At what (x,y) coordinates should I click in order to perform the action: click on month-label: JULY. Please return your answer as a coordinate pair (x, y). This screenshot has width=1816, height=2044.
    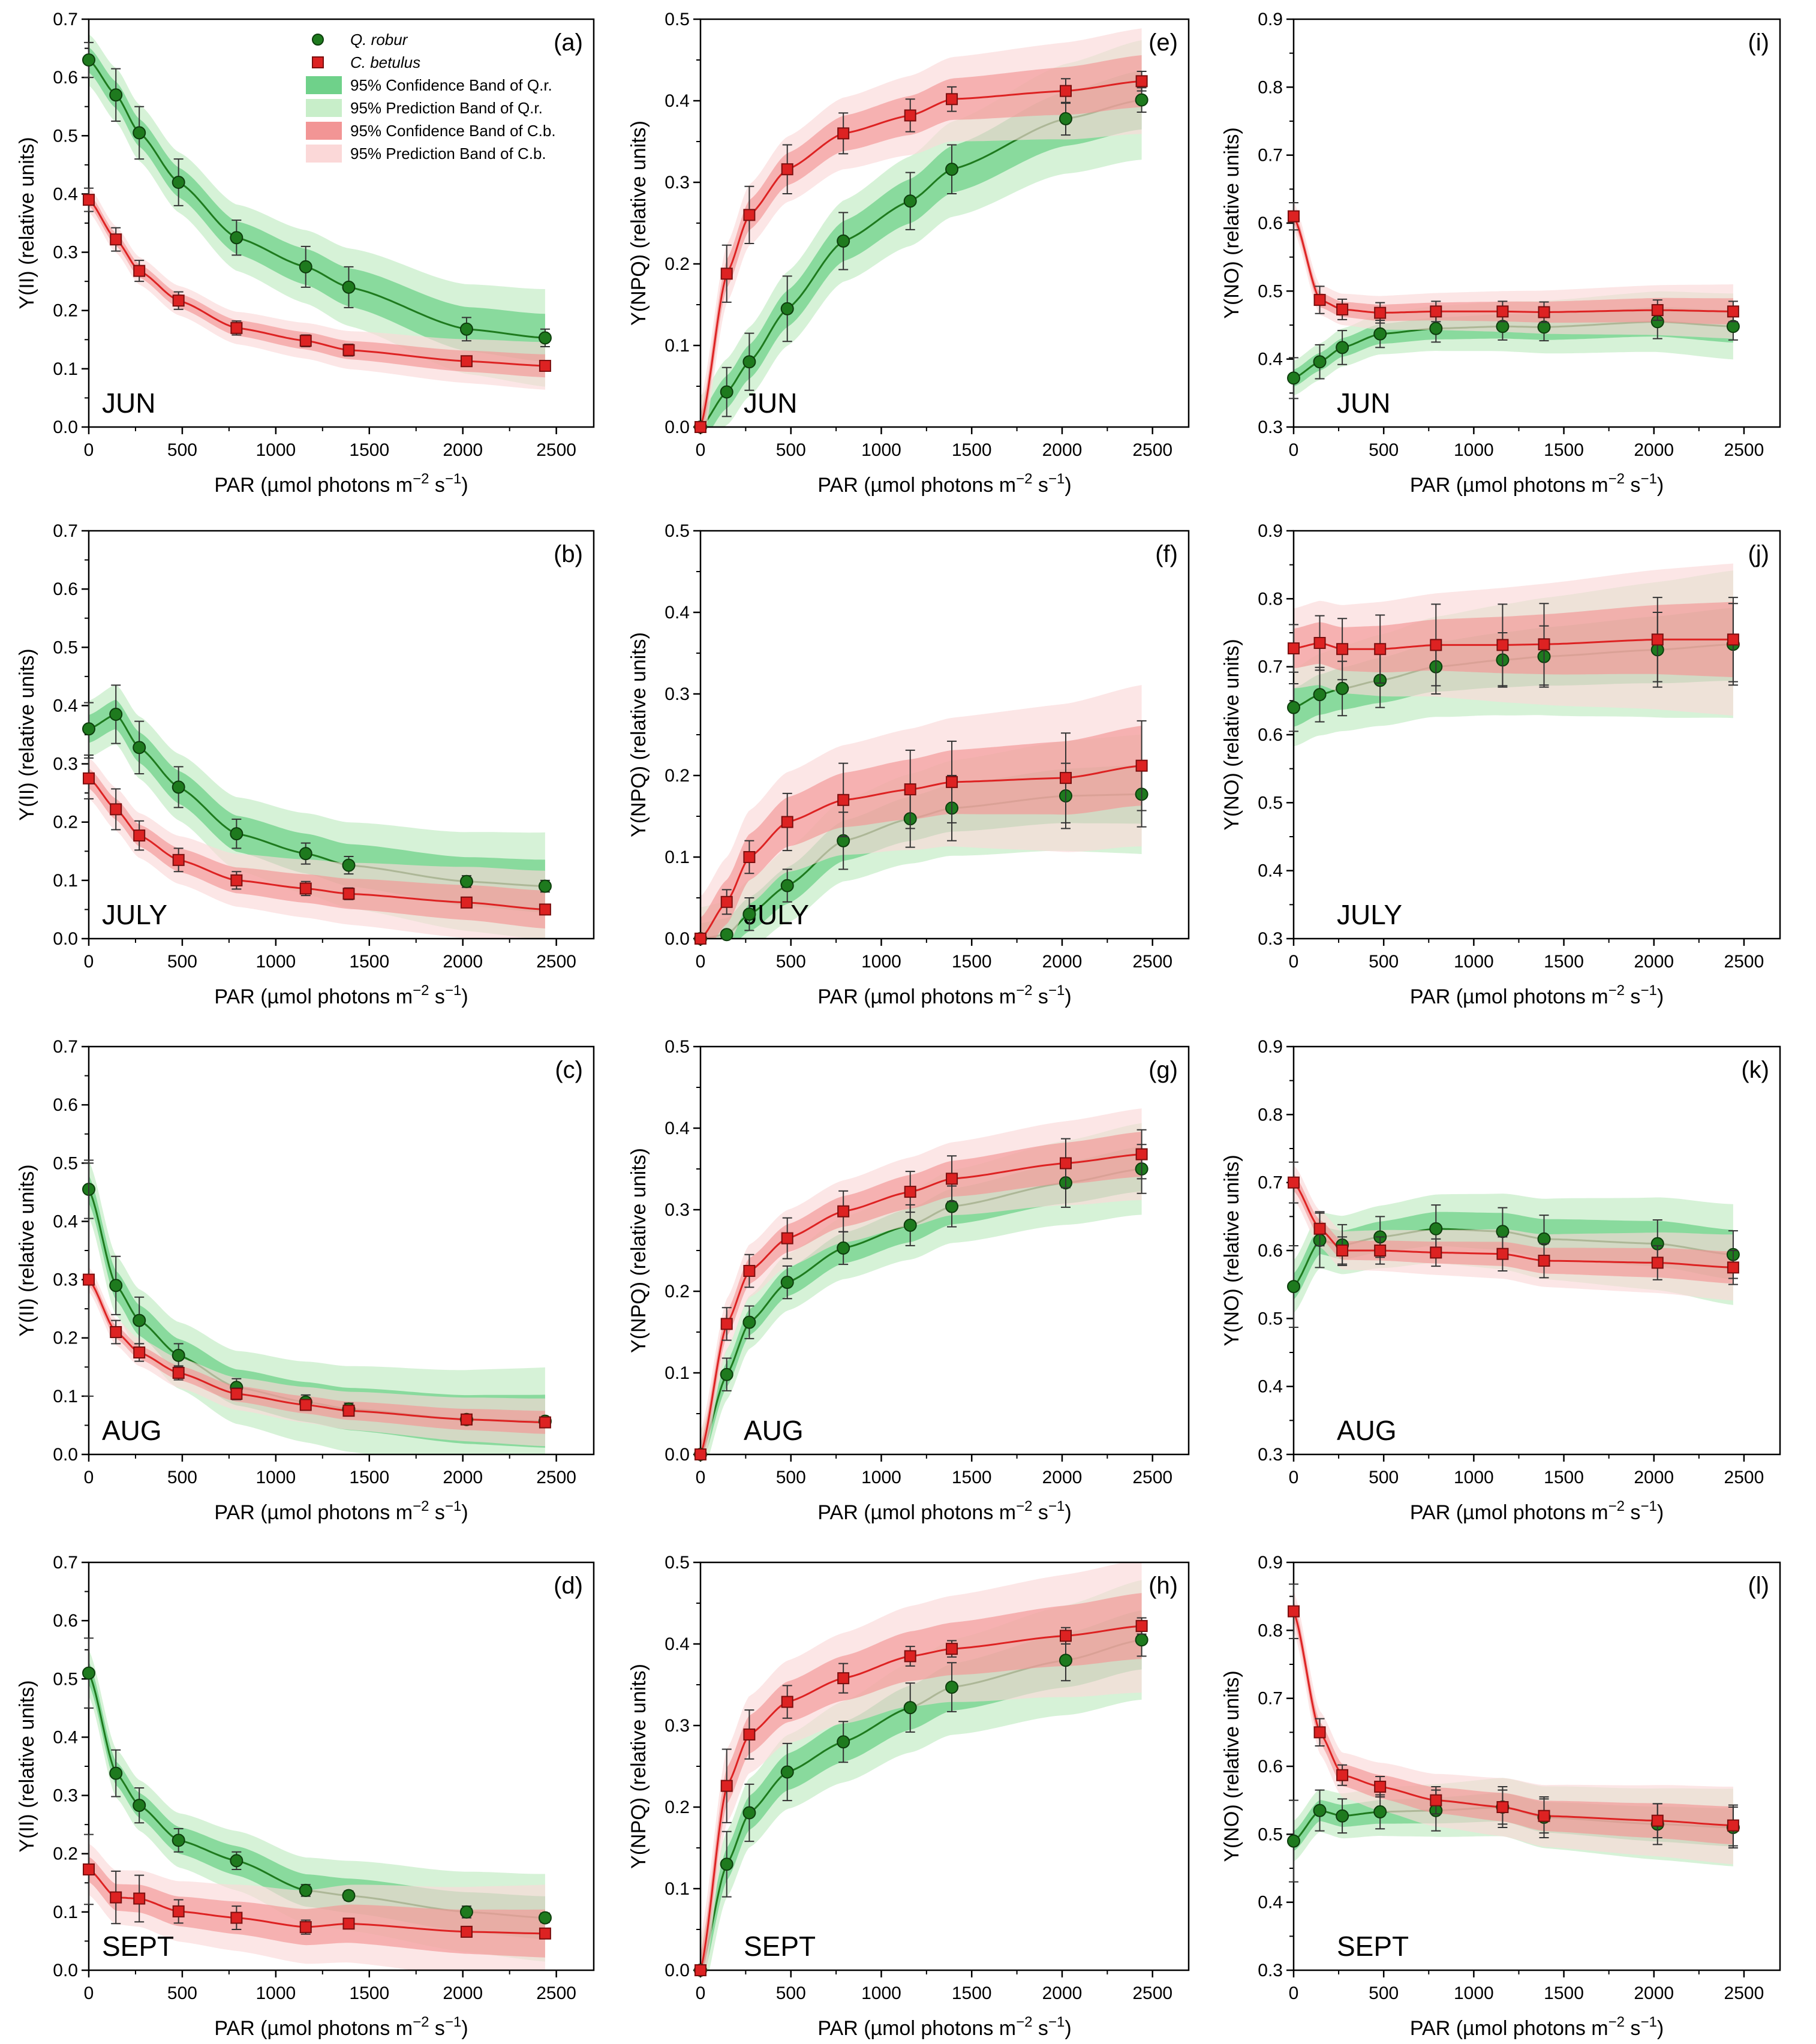
    Looking at the image, I should click on (134, 914).